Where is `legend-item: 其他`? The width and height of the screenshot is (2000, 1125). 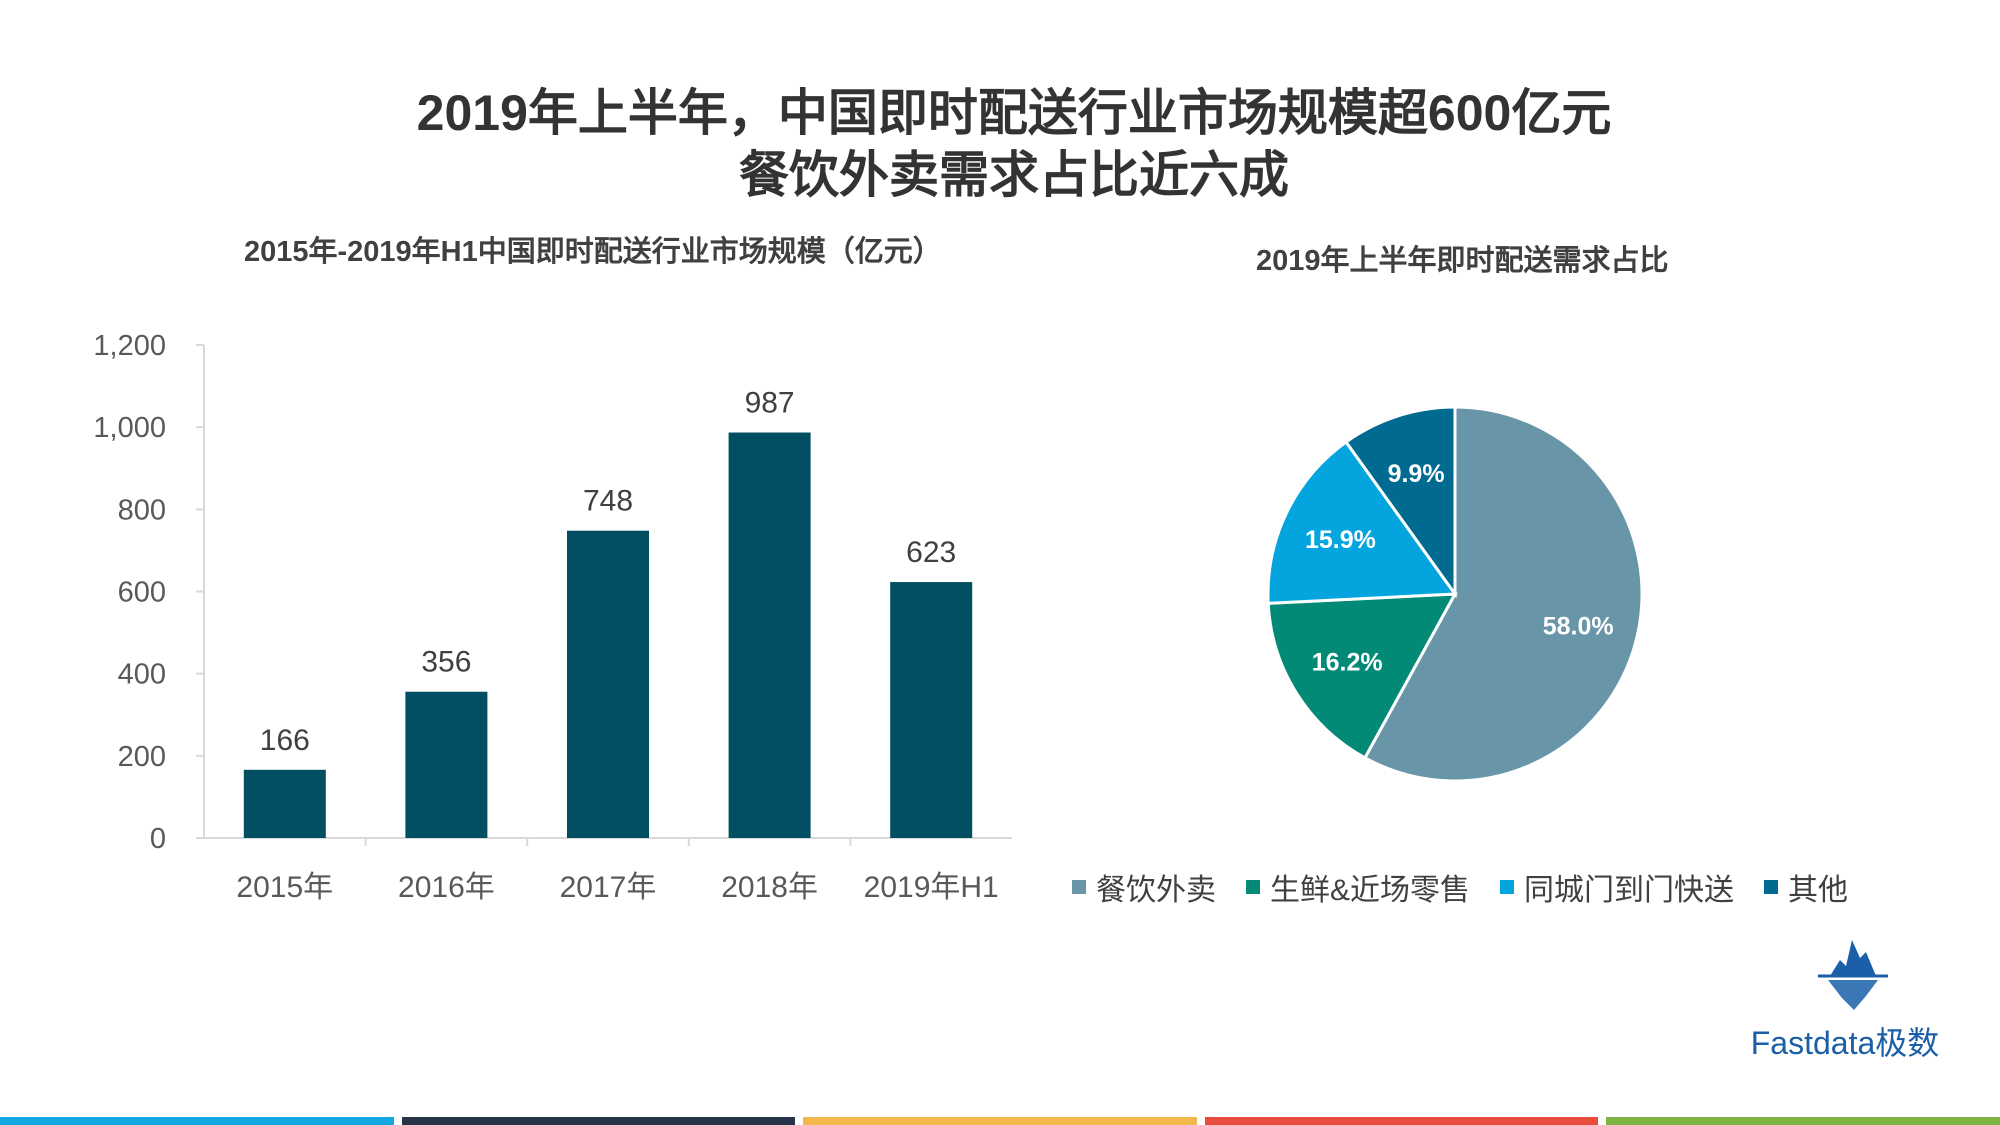 legend-item: 其他 is located at coordinates (1806, 887).